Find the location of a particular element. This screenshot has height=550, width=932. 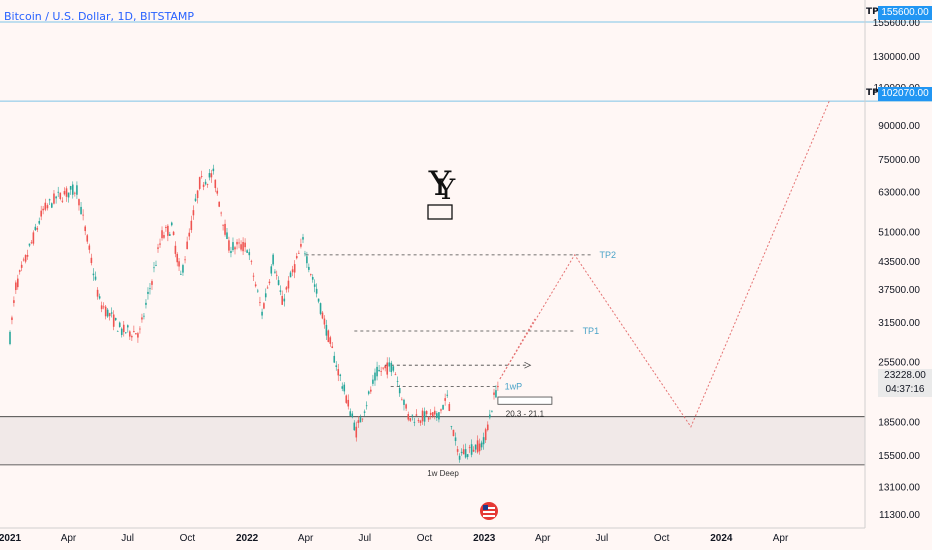

range-box is located at coordinates (525, 400).